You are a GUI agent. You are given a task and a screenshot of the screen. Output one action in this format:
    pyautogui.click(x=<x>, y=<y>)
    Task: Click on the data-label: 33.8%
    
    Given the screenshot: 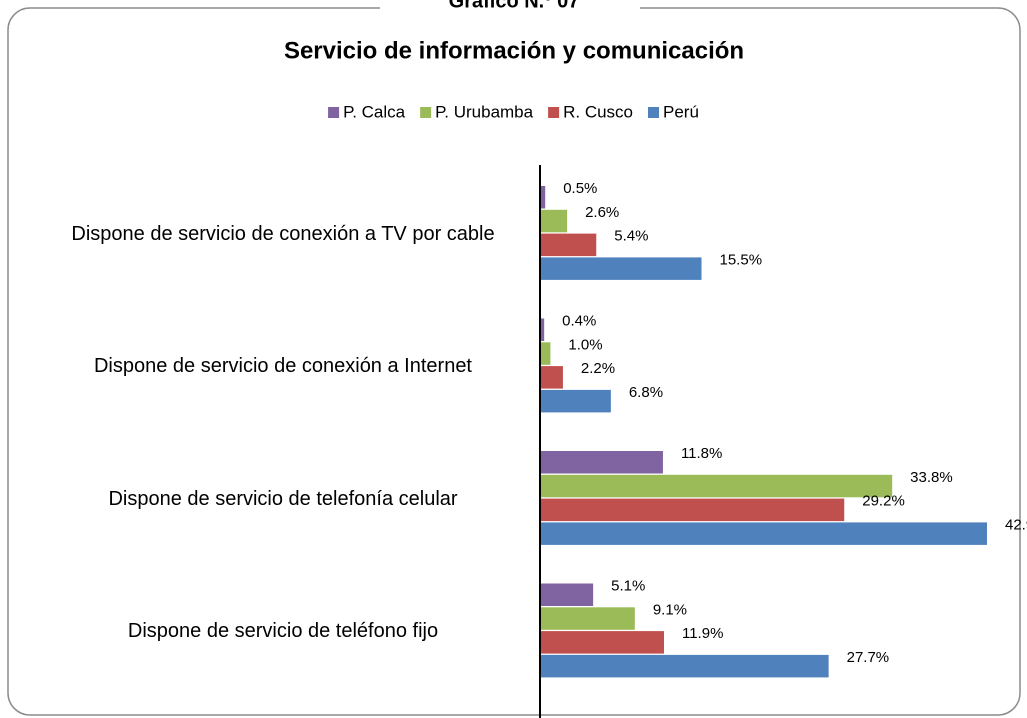 What is the action you would take?
    pyautogui.click(x=931, y=477)
    